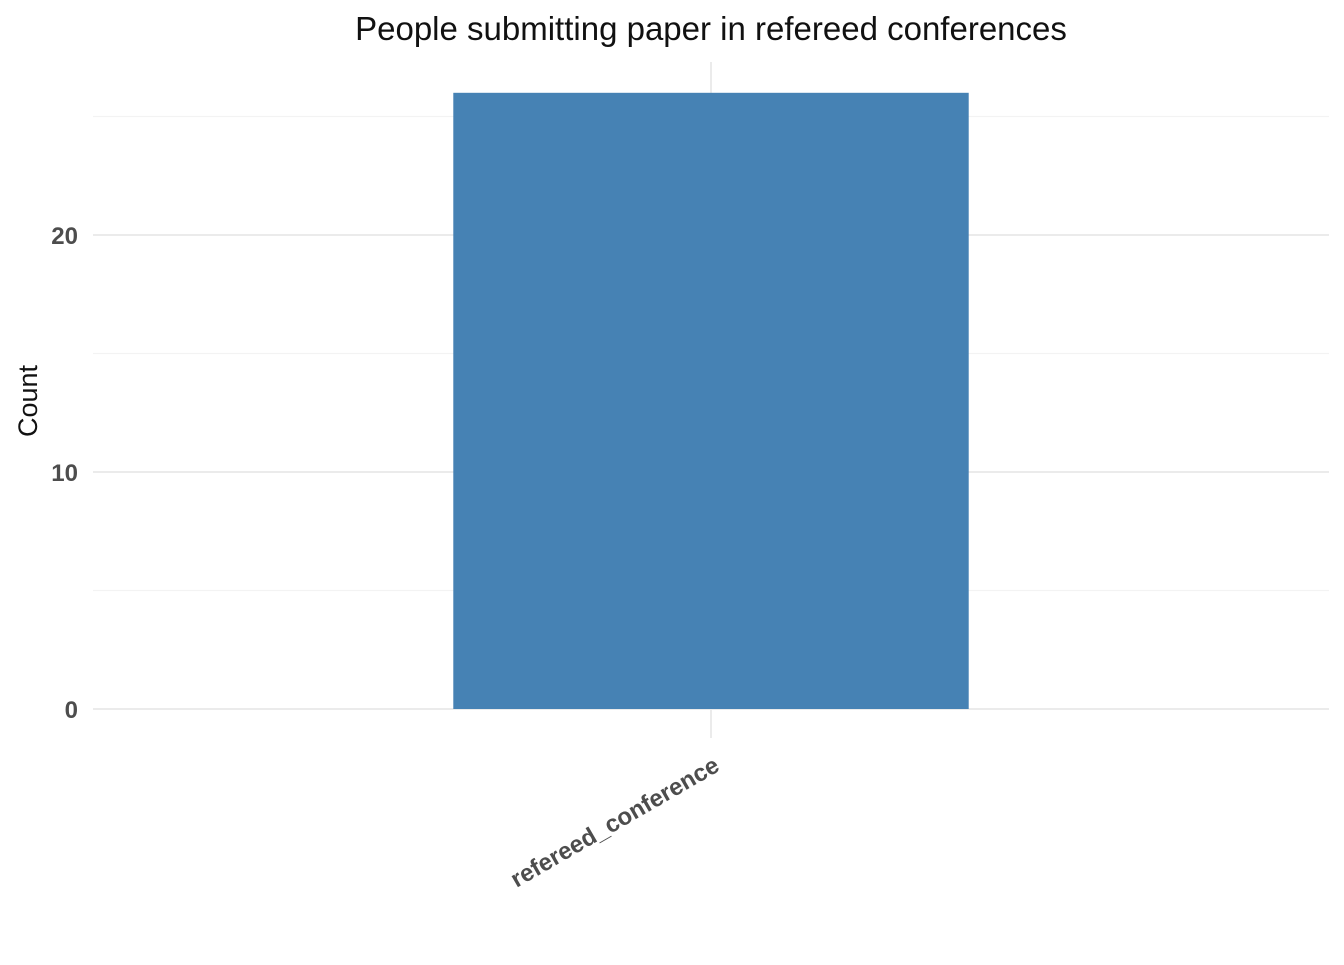  Describe the element at coordinates (64, 473) in the screenshot. I see `y-tick-label: 10` at that location.